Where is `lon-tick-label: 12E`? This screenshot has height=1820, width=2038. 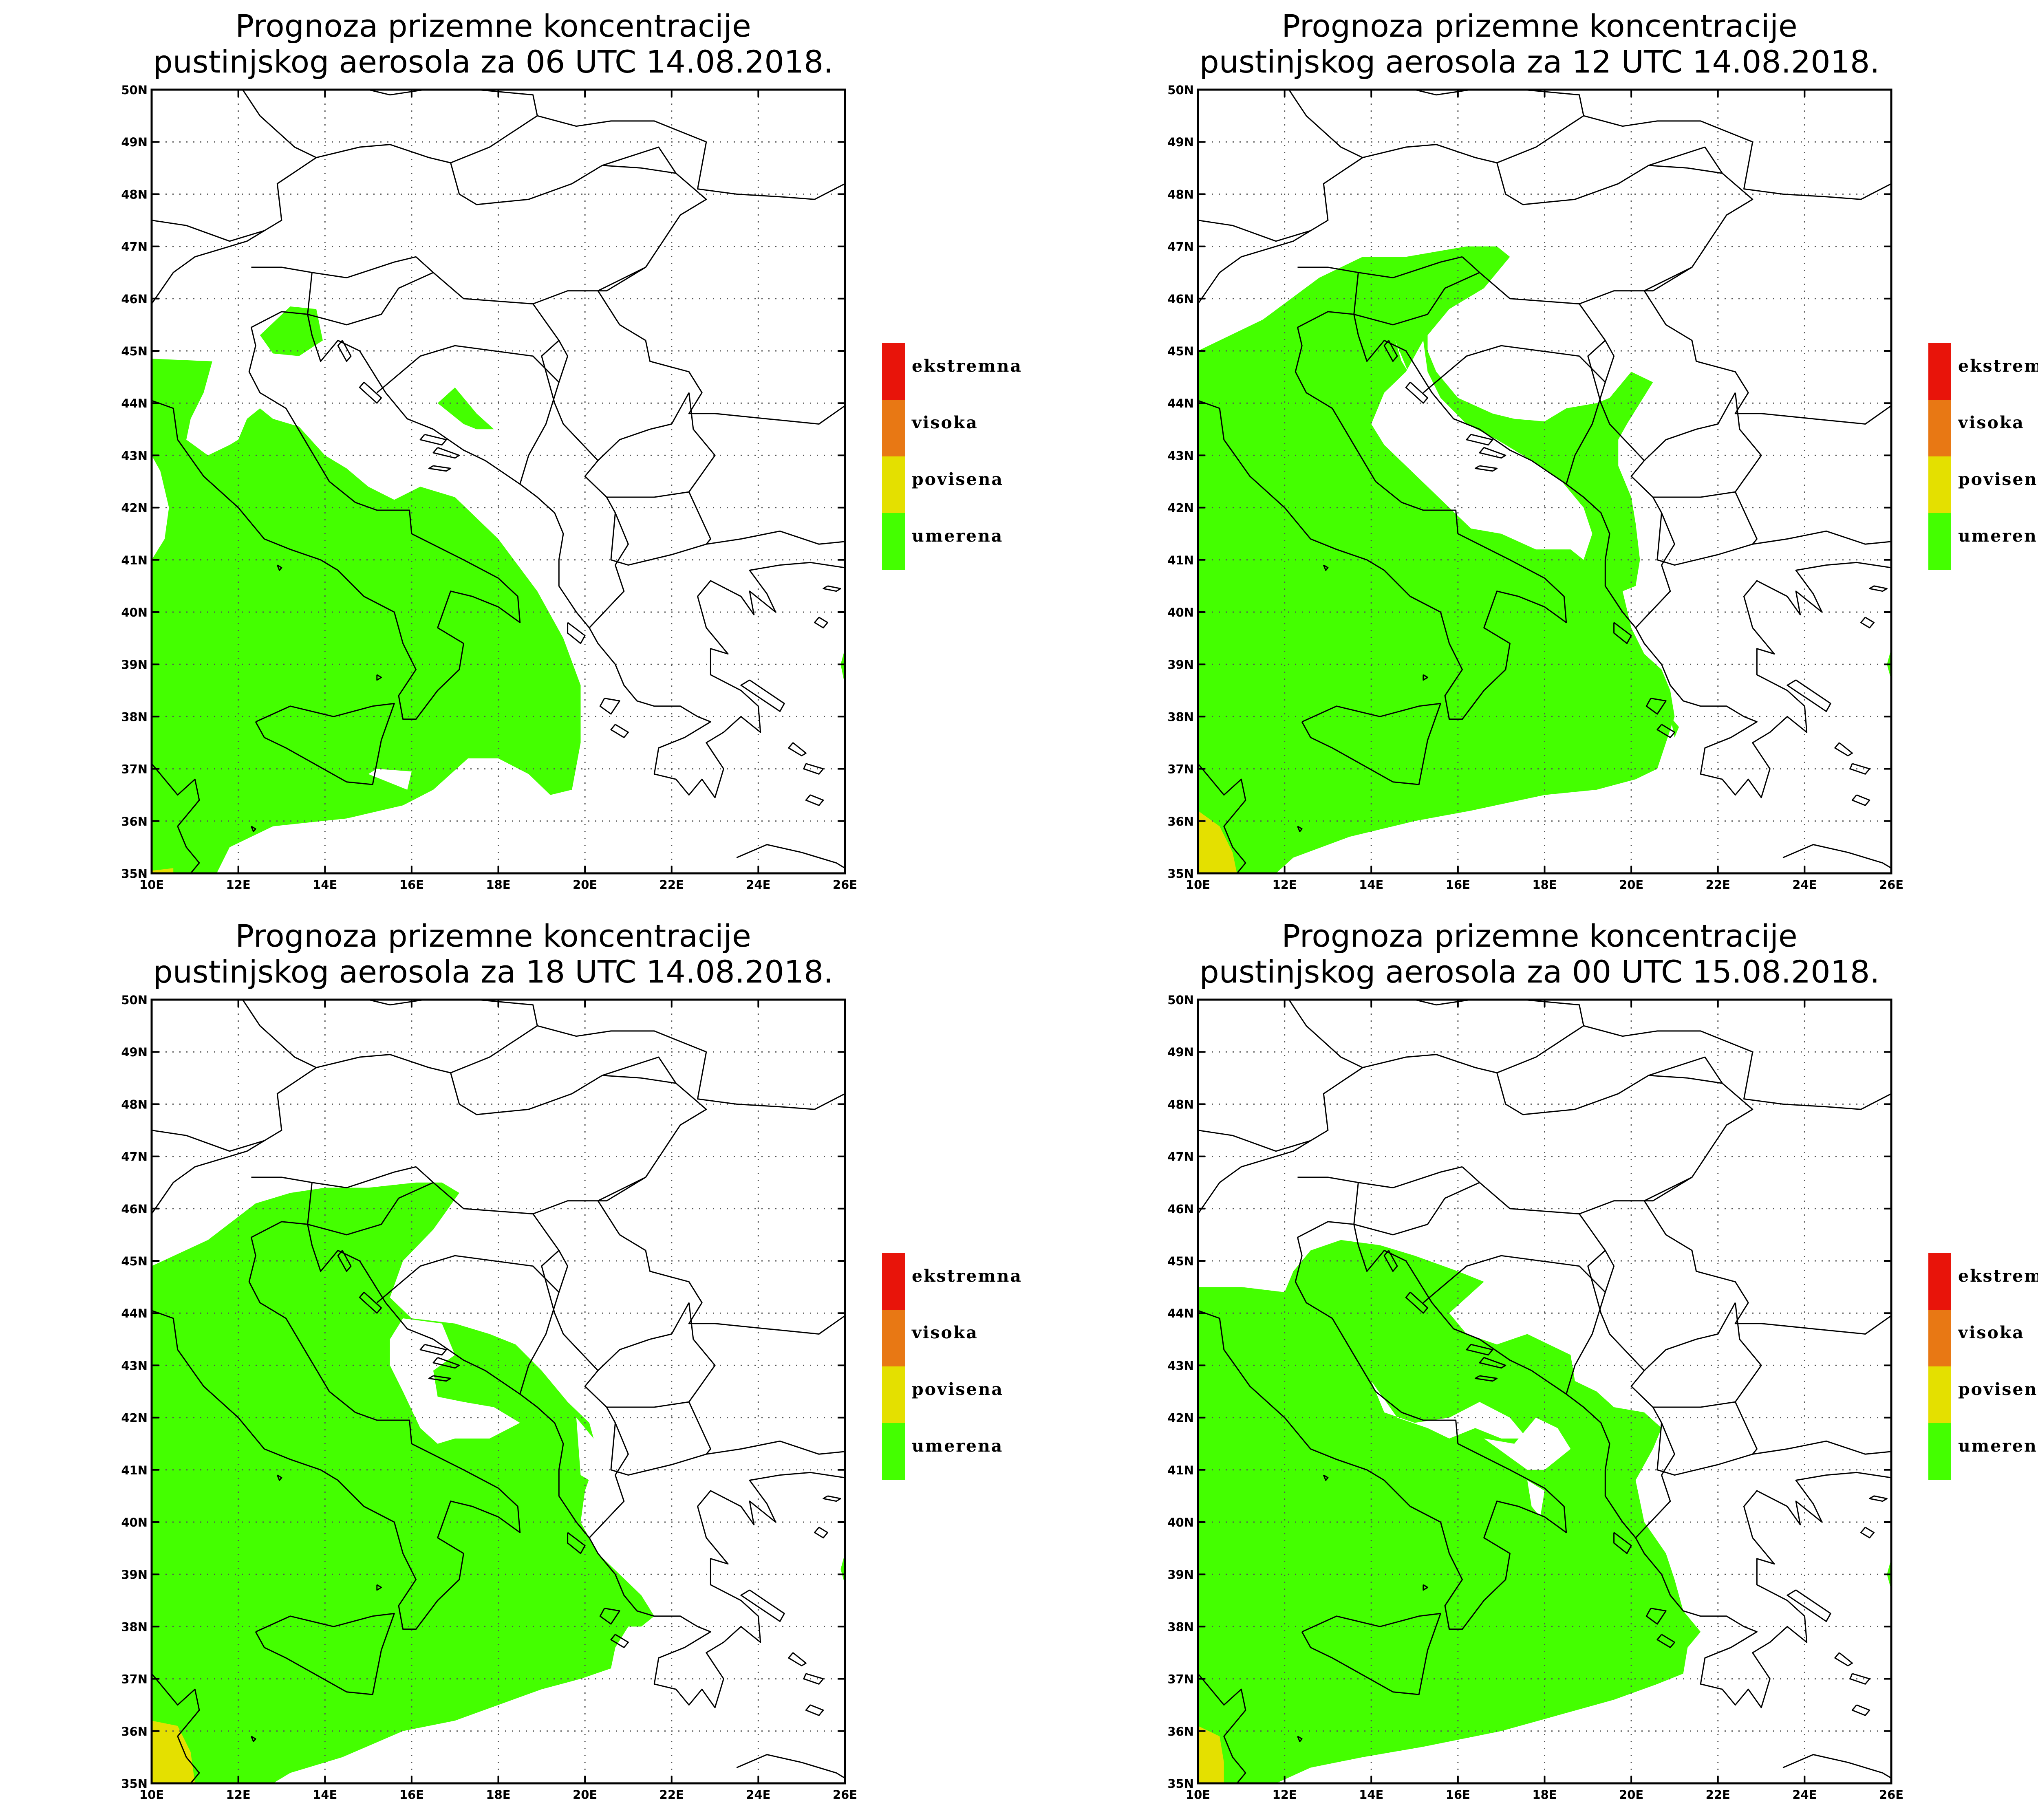
lon-tick-label: 12E is located at coordinates (239, 1795).